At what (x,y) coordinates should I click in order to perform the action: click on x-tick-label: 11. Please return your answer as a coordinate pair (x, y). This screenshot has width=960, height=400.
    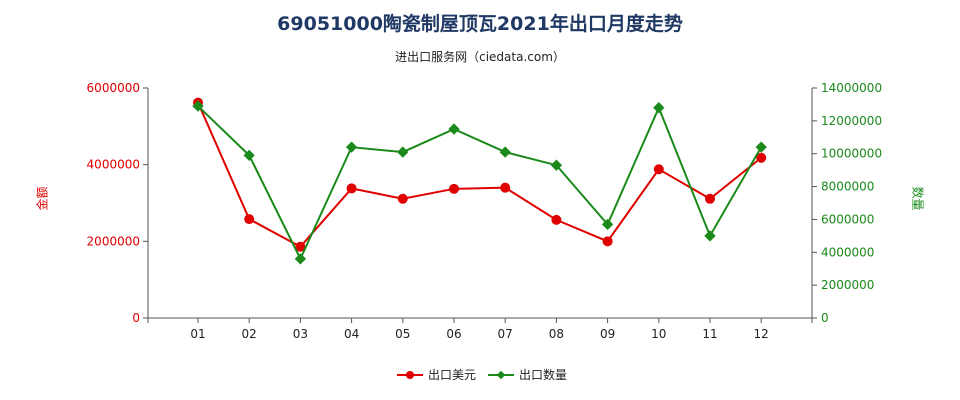
    Looking at the image, I should click on (709, 334).